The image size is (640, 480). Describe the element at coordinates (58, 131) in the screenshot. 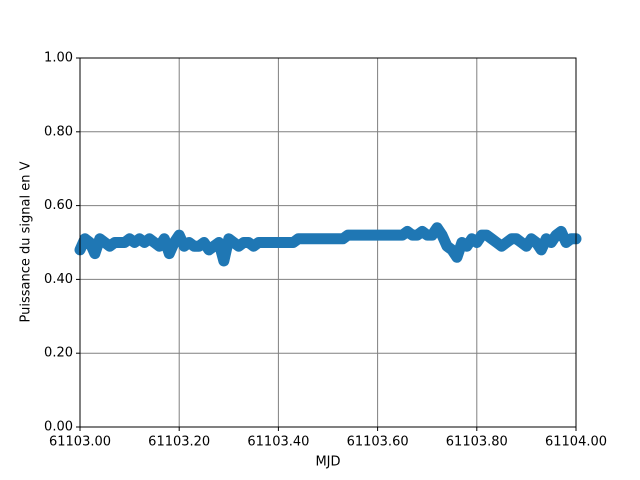

I see `y-tick-label: 0.80` at that location.